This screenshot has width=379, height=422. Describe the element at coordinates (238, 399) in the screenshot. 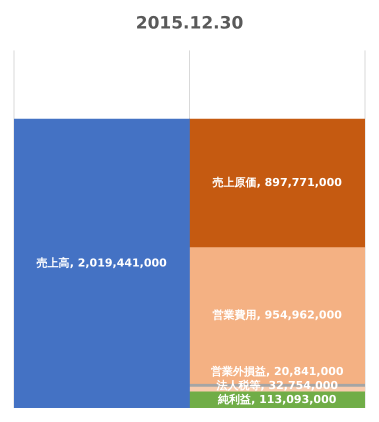

I see `series-label: 純利益,` at that location.